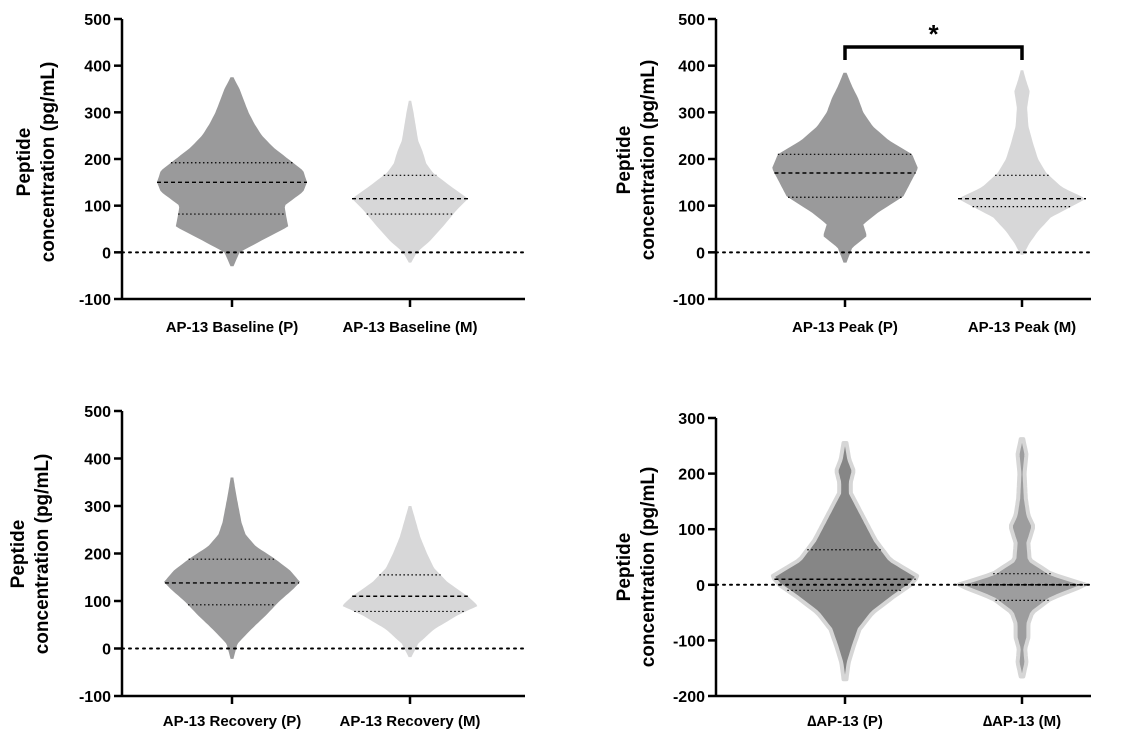  I want to click on y-tick-label: -200, so click(689, 697).